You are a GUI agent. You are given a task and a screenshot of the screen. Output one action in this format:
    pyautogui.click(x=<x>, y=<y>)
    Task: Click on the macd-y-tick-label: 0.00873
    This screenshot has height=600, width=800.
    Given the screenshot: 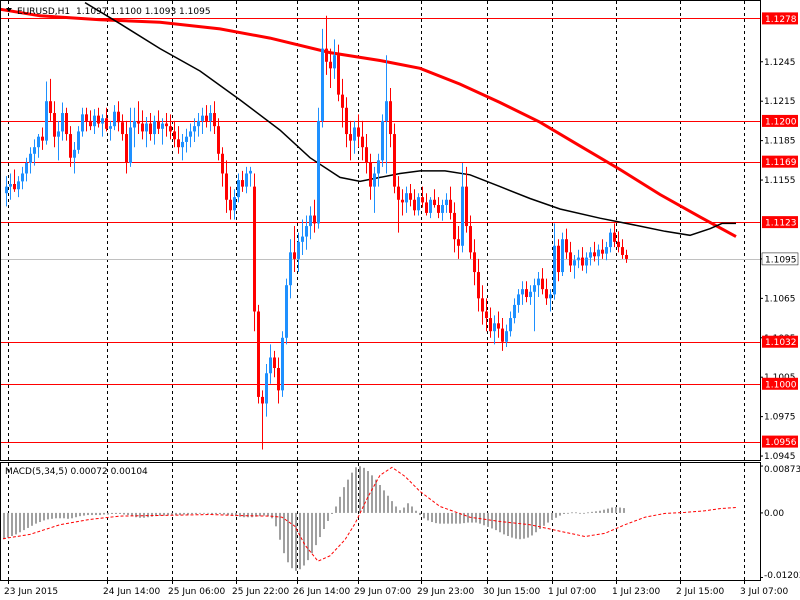 What is the action you would take?
    pyautogui.click(x=782, y=470)
    